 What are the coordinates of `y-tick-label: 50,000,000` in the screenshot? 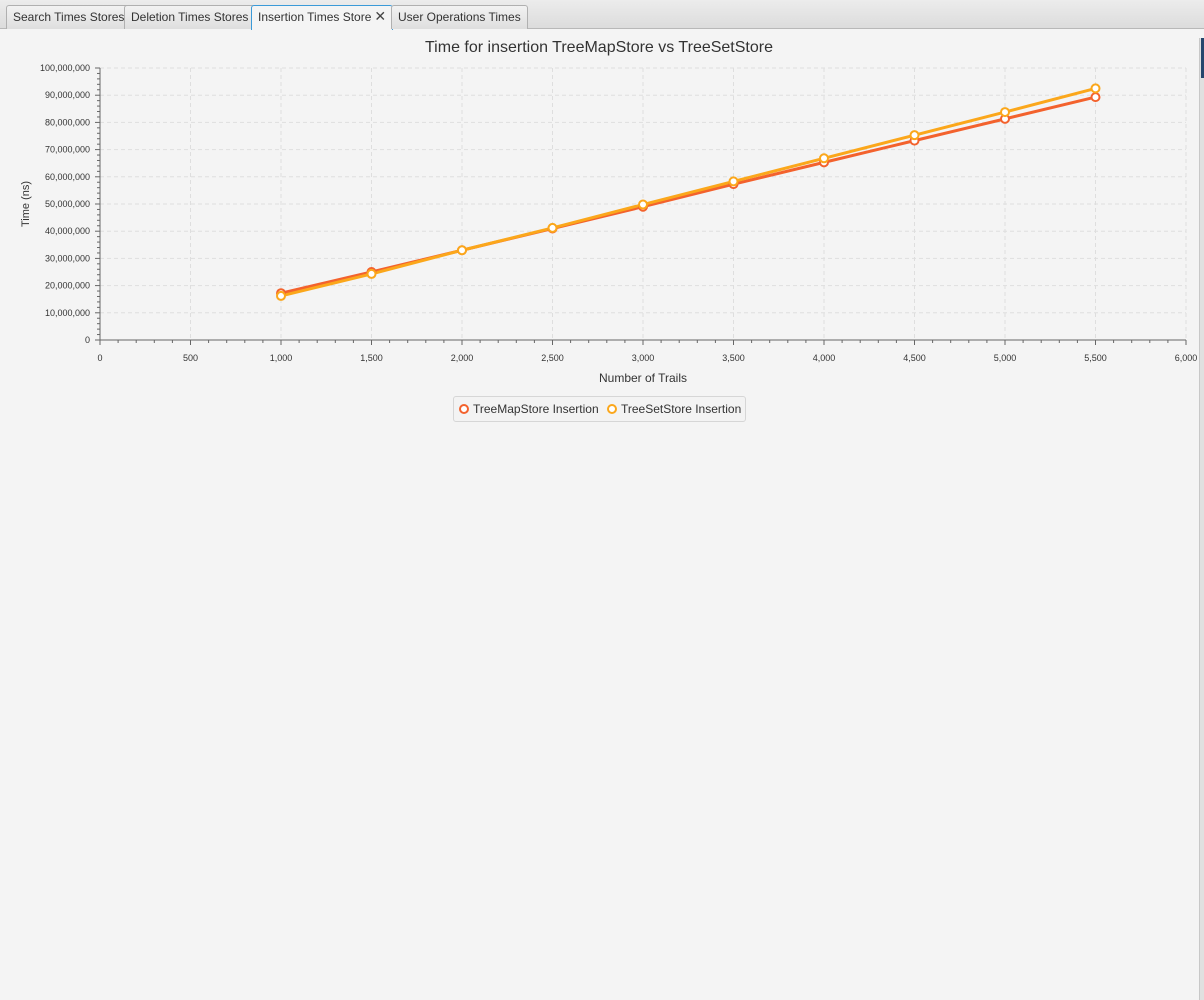 It's located at (67, 204).